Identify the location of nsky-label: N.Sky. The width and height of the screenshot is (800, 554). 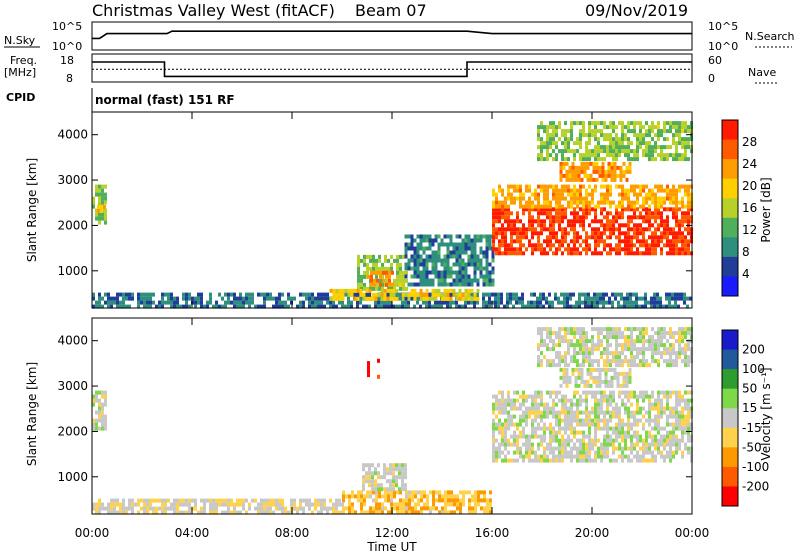
(20, 40).